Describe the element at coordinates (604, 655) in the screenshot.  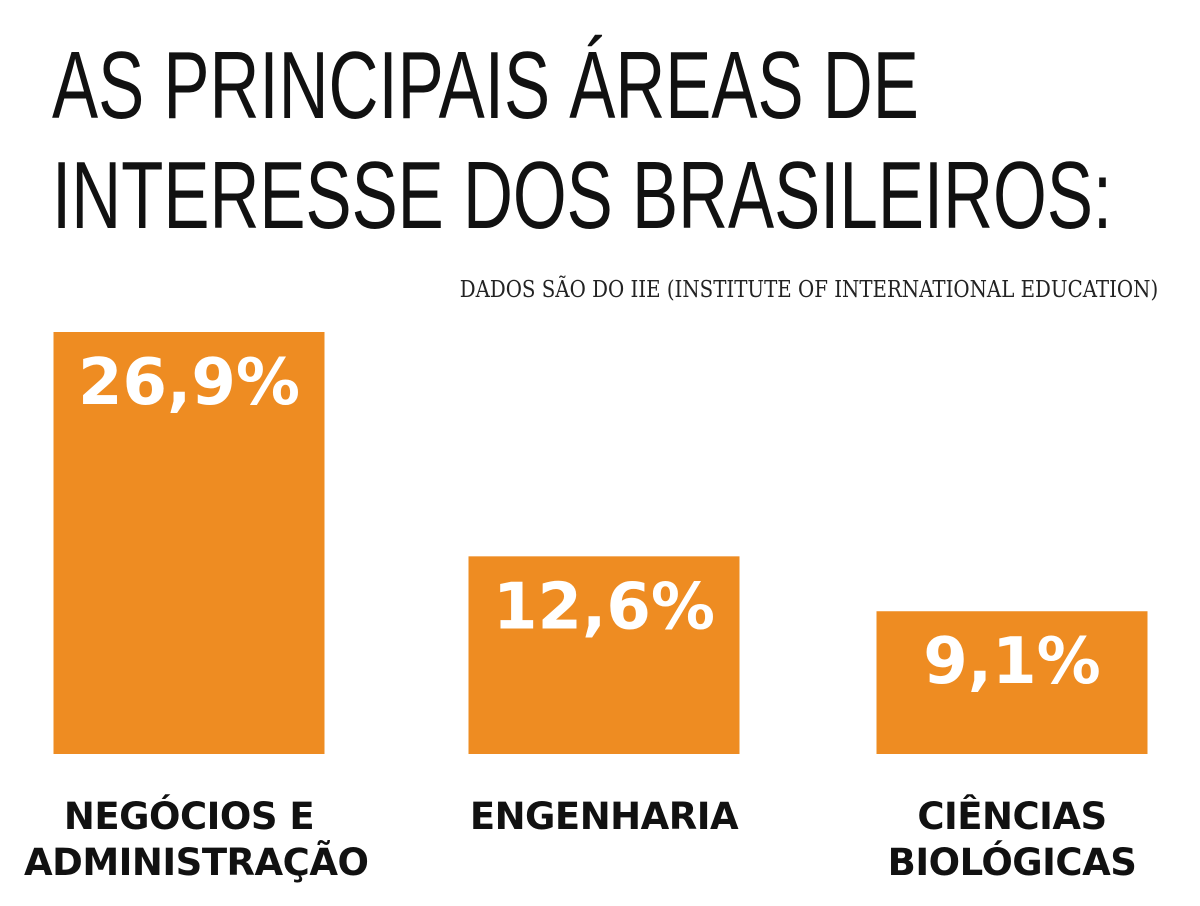
I see `bar-engenharia` at that location.